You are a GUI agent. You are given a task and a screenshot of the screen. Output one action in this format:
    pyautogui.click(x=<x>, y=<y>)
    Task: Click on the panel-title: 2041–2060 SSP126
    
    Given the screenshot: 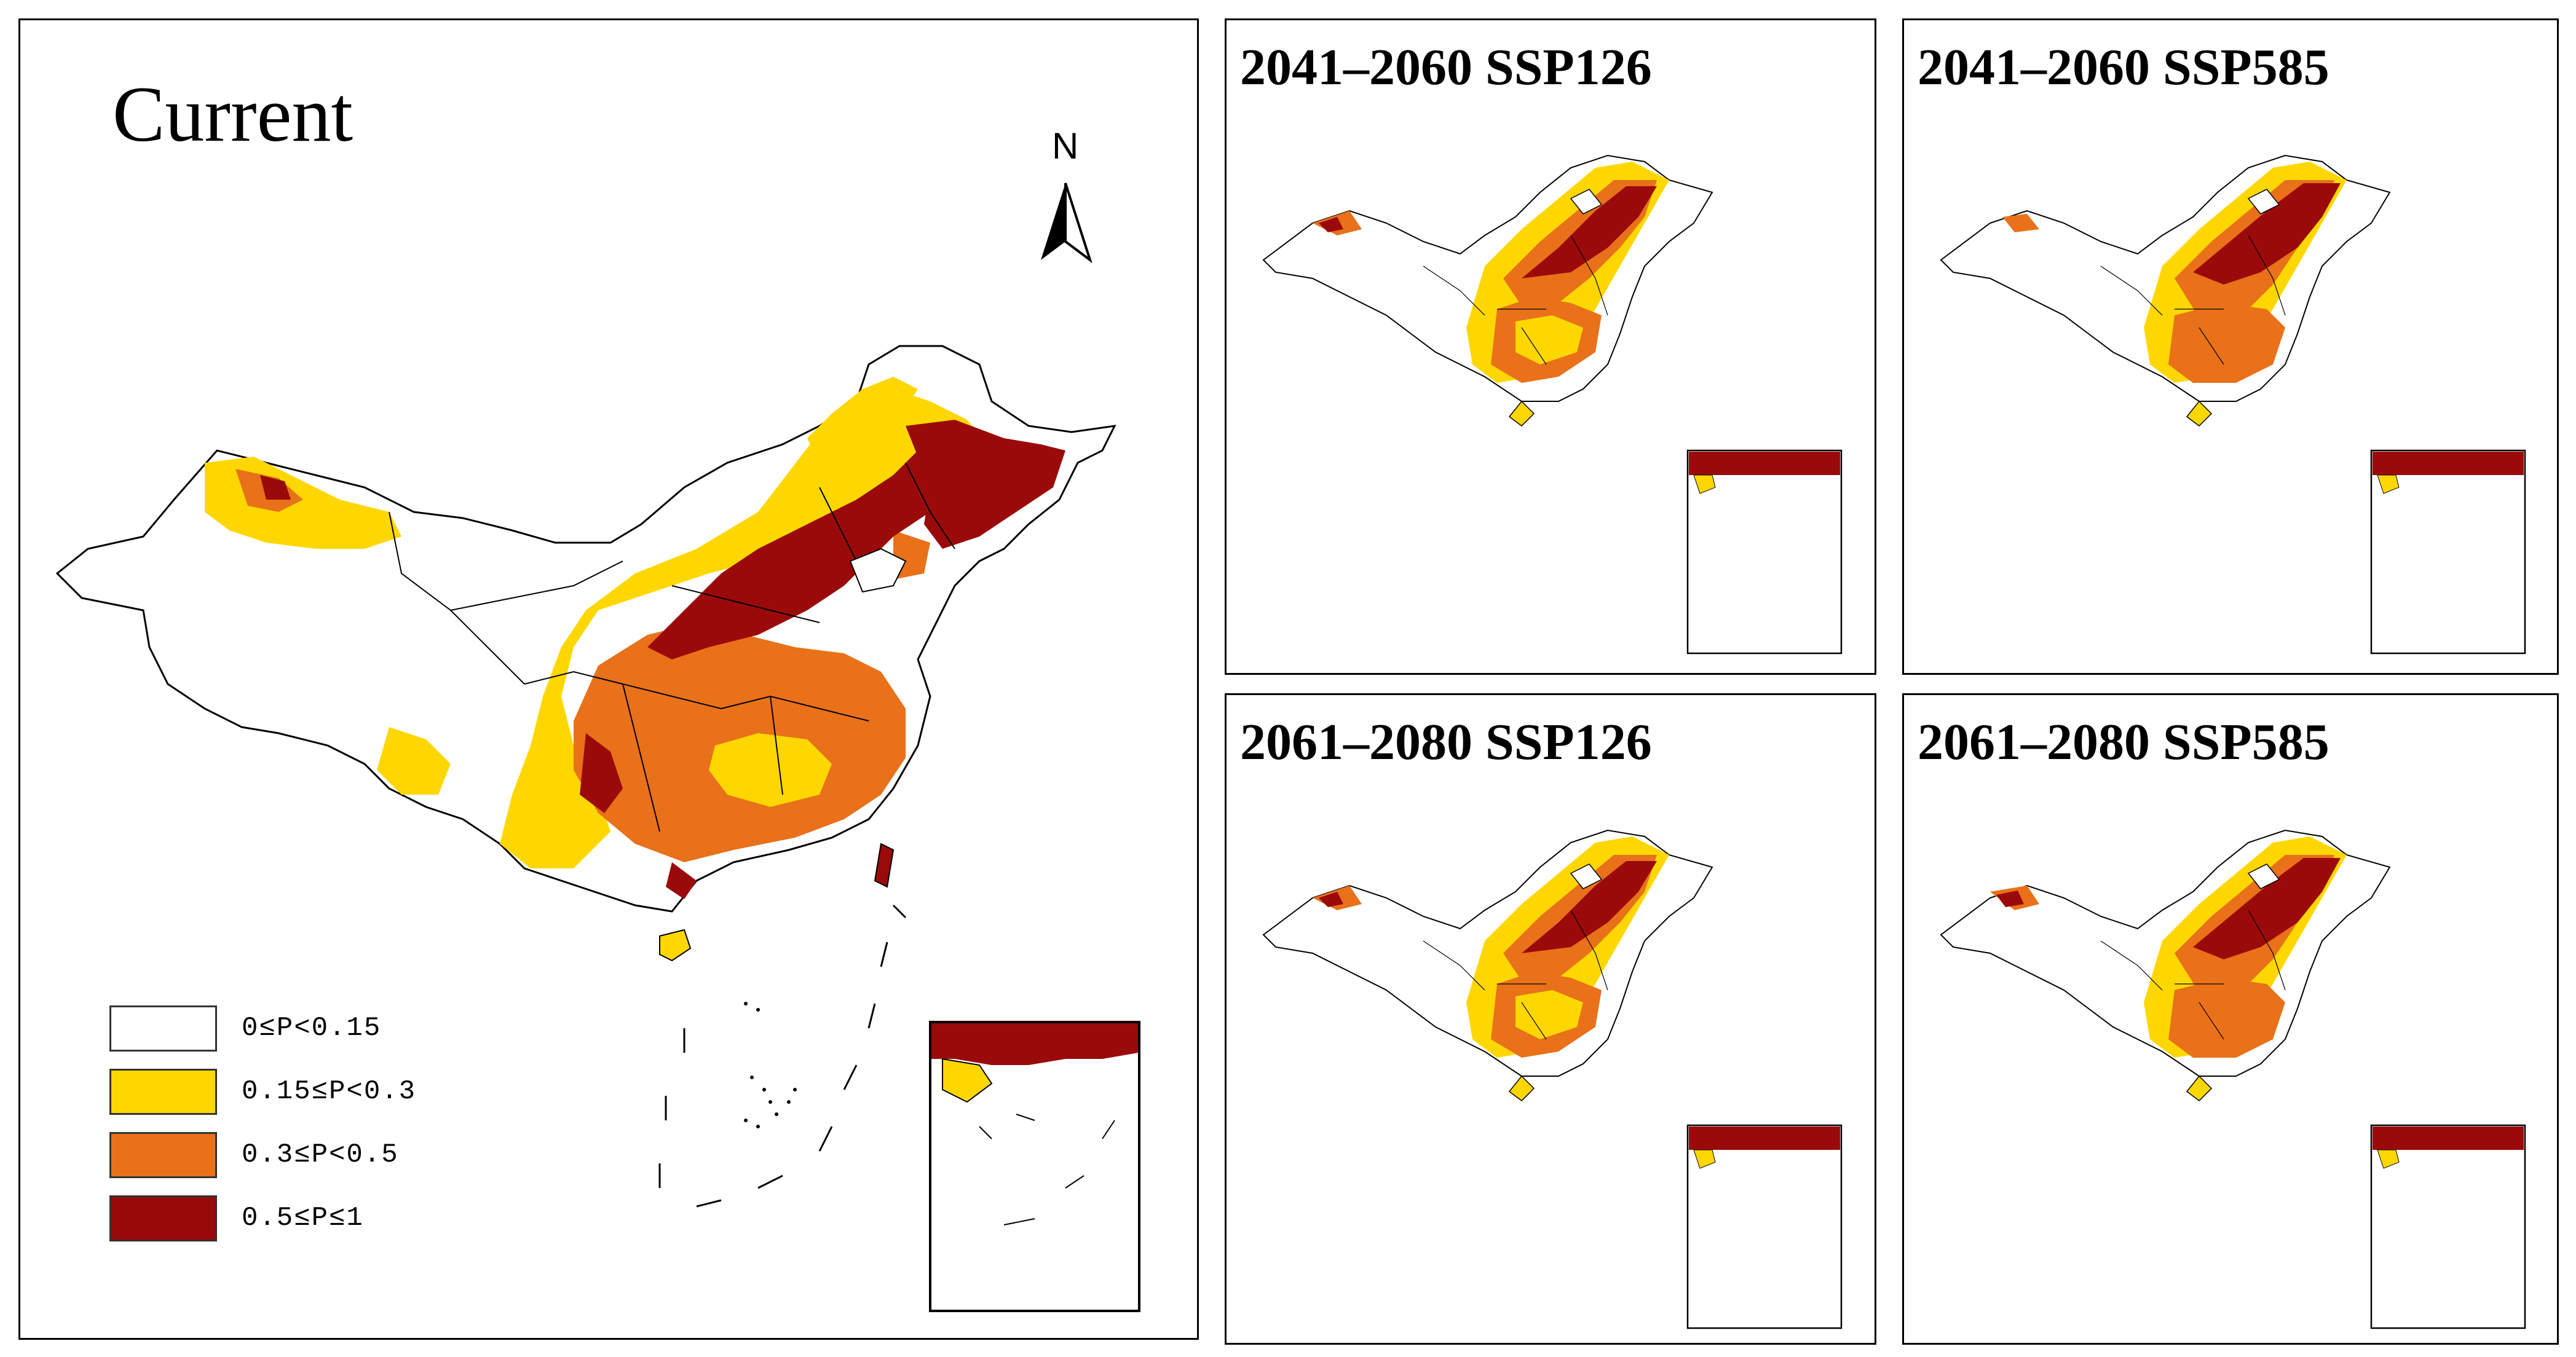 What is the action you would take?
    pyautogui.click(x=1446, y=68)
    